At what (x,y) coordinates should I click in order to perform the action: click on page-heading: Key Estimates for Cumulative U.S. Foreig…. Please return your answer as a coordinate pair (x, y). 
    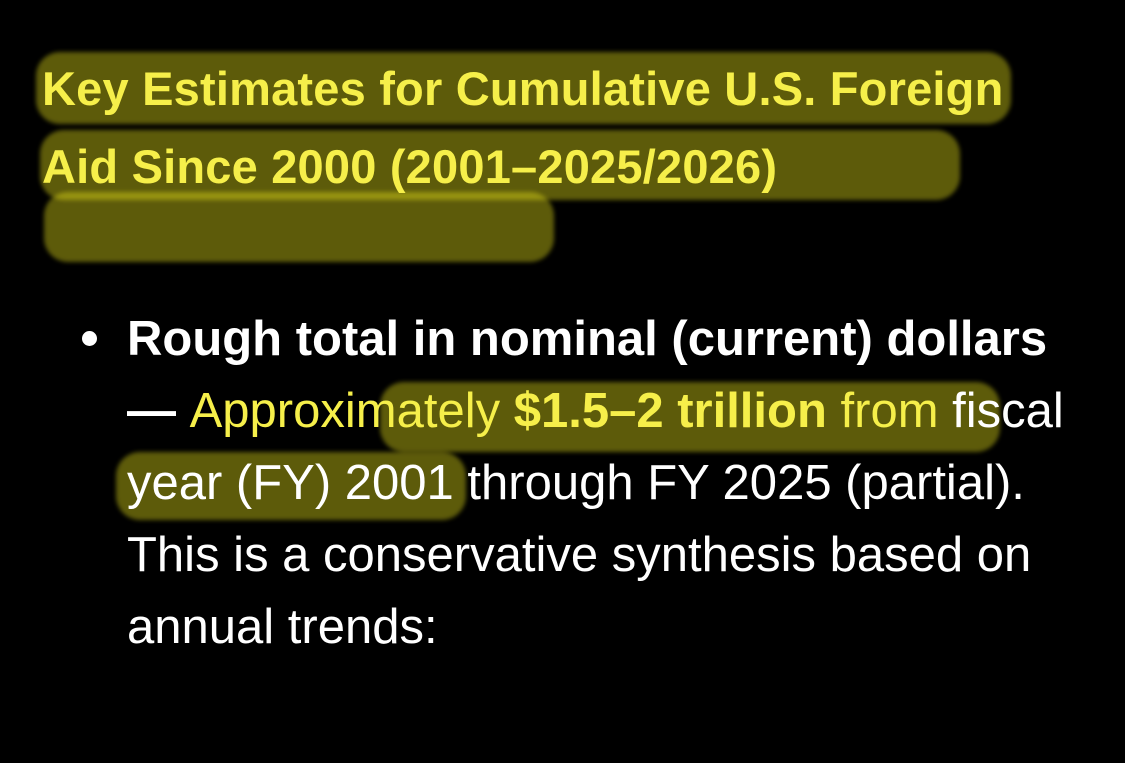
    Looking at the image, I should click on (523, 127).